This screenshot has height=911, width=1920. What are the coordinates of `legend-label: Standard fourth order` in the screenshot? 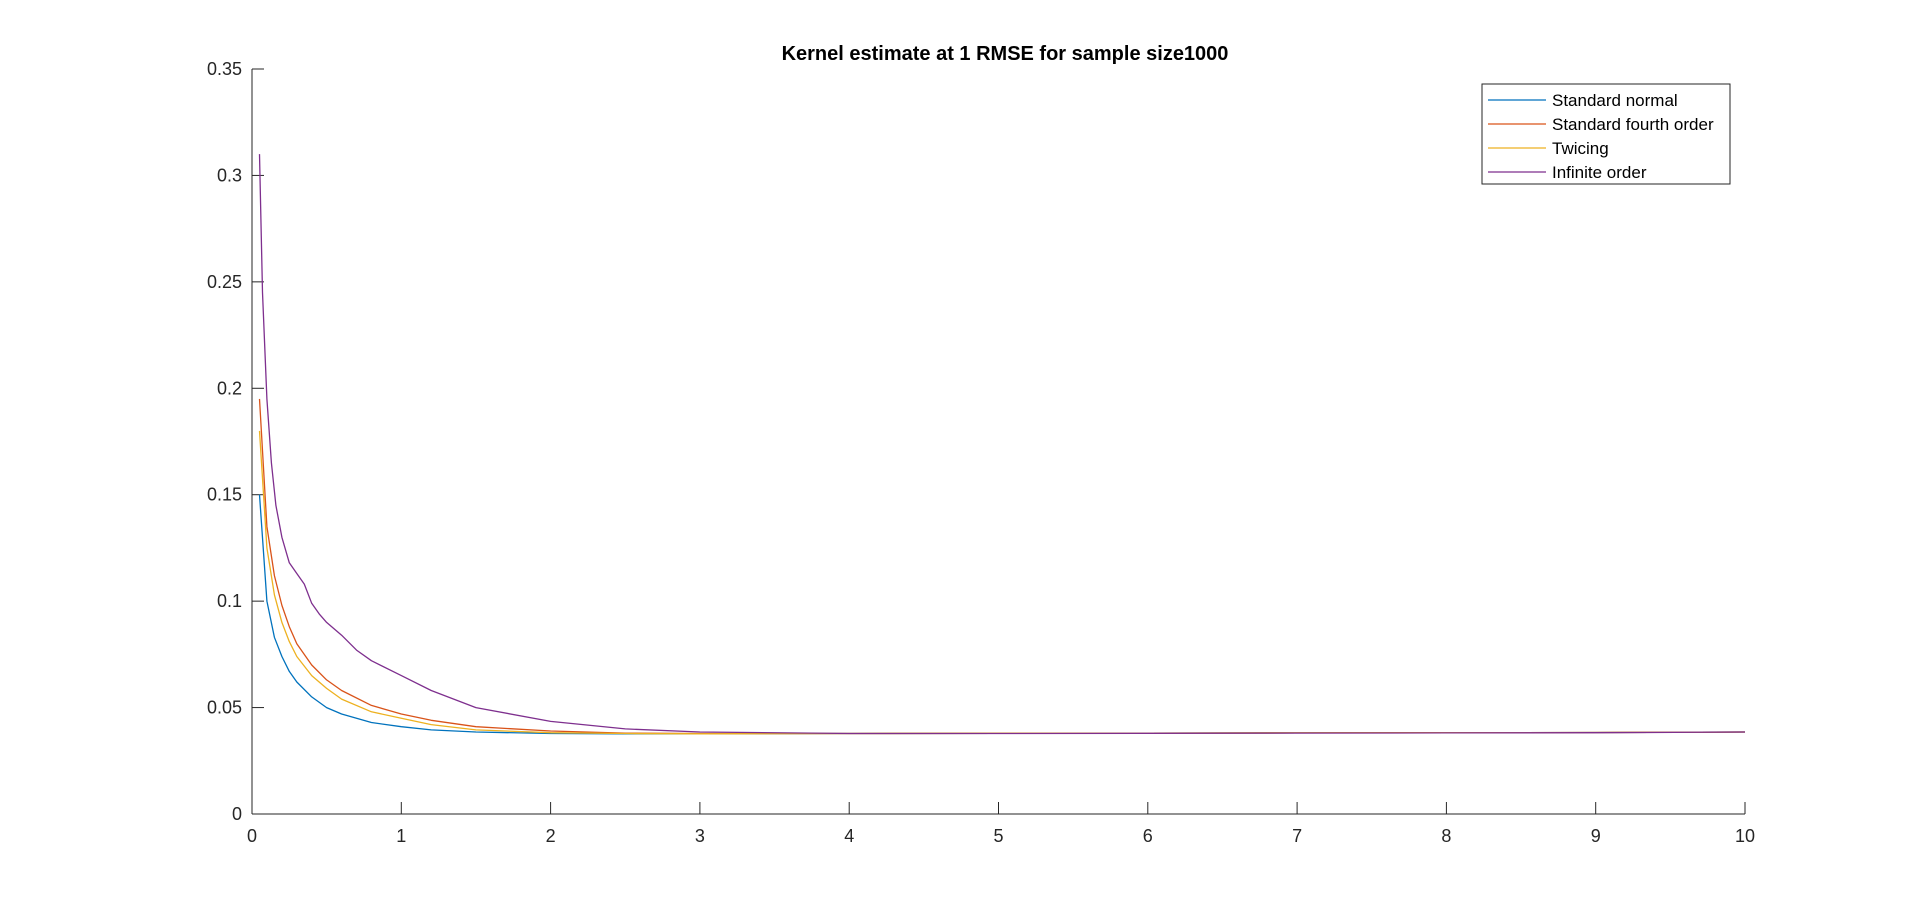 It's located at (1633, 124).